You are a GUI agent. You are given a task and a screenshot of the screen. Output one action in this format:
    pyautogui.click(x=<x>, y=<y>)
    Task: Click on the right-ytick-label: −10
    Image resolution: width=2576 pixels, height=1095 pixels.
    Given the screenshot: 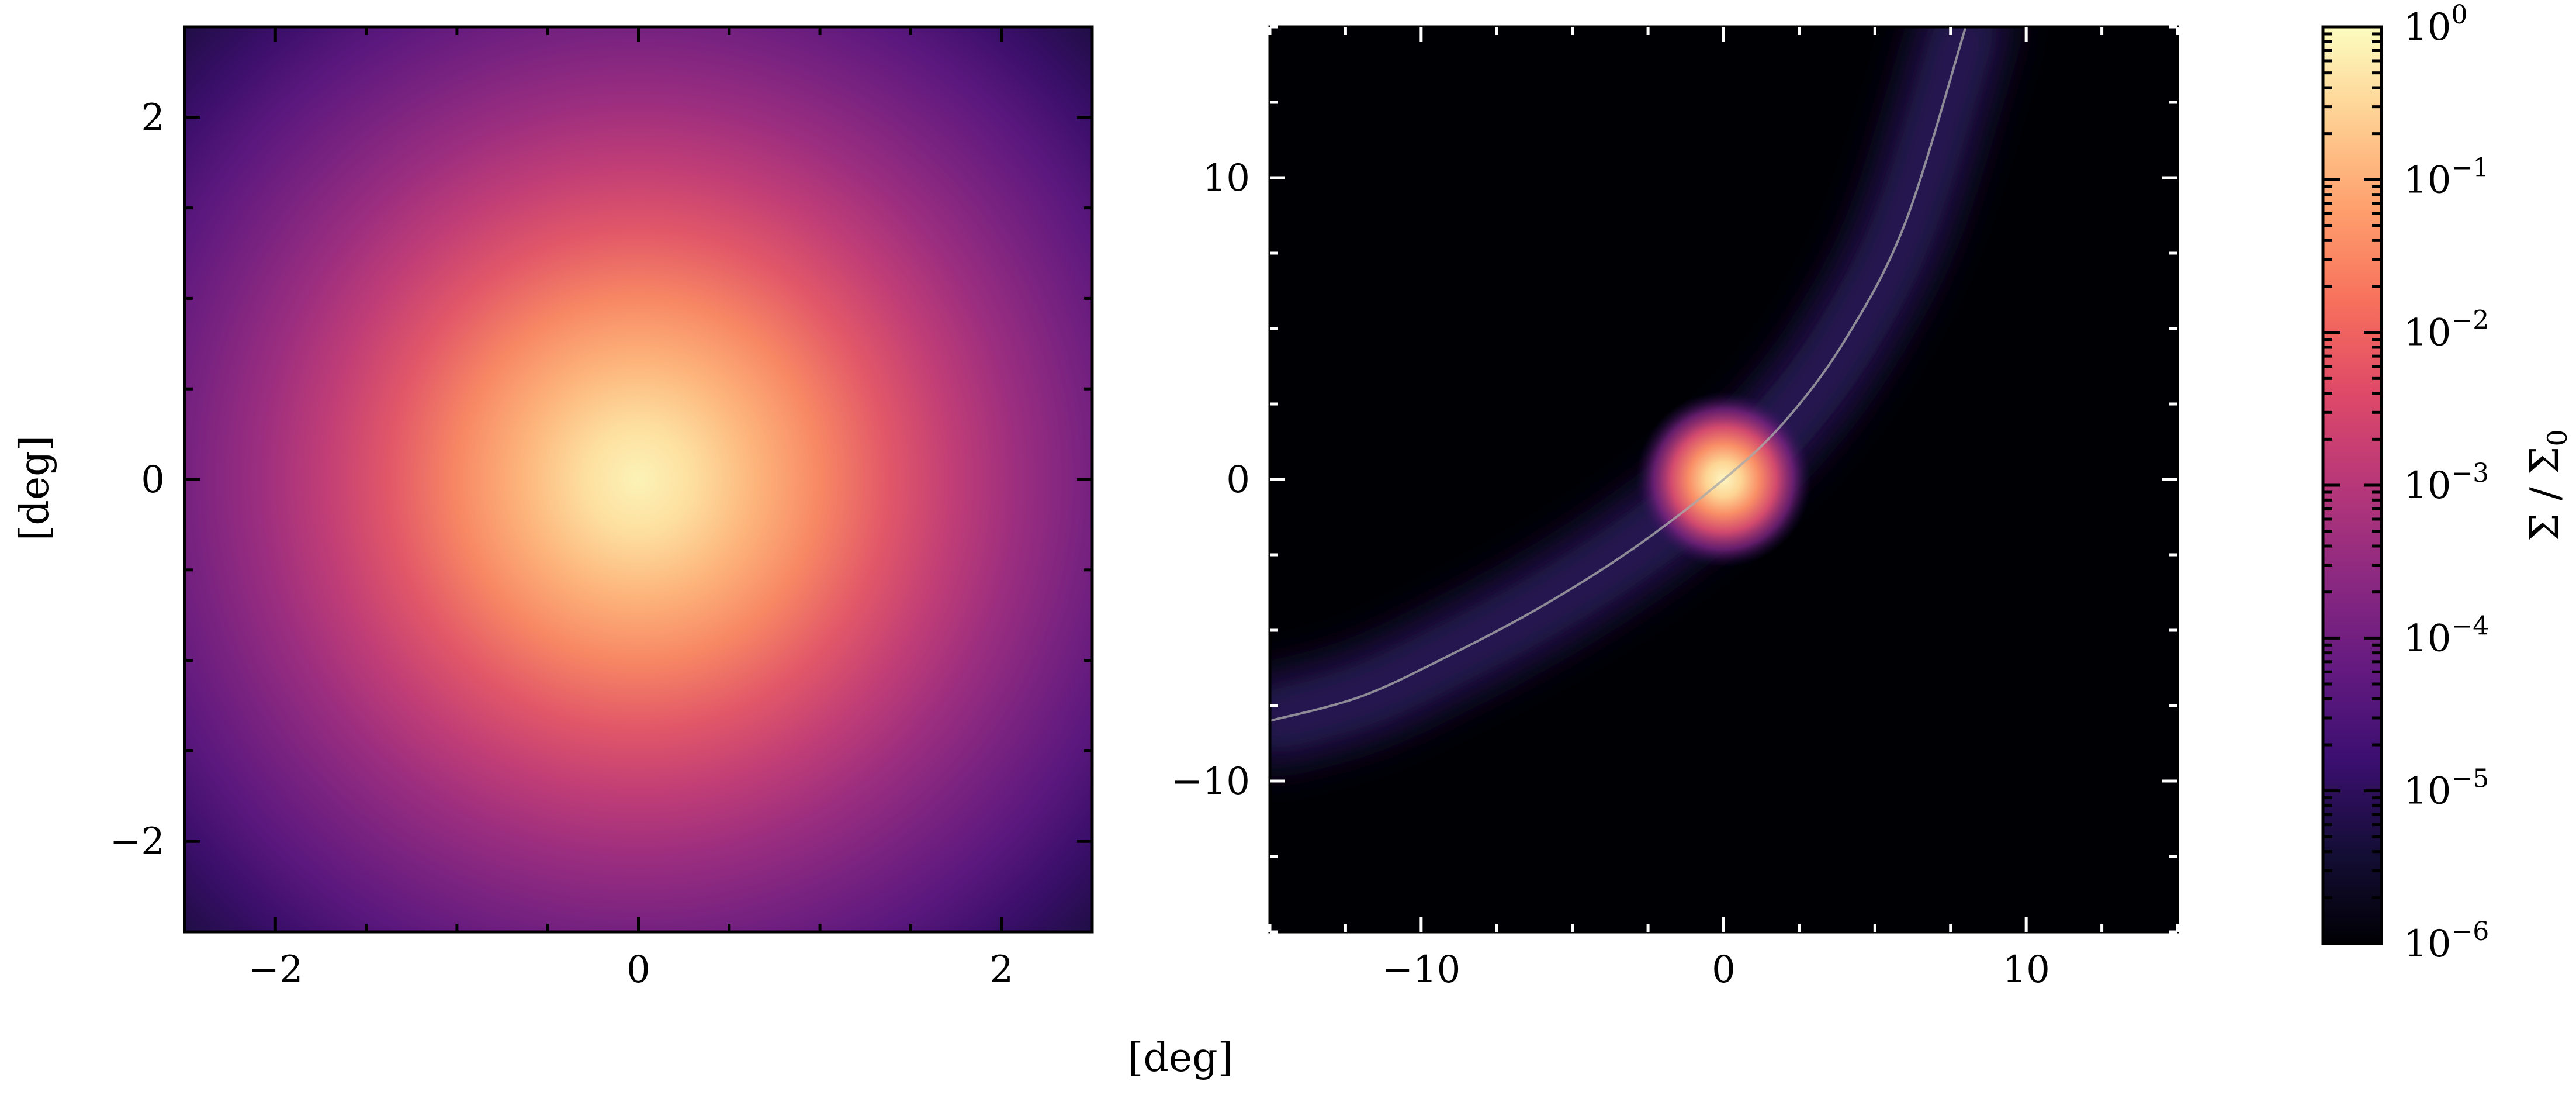 What is the action you would take?
    pyautogui.click(x=1210, y=781)
    